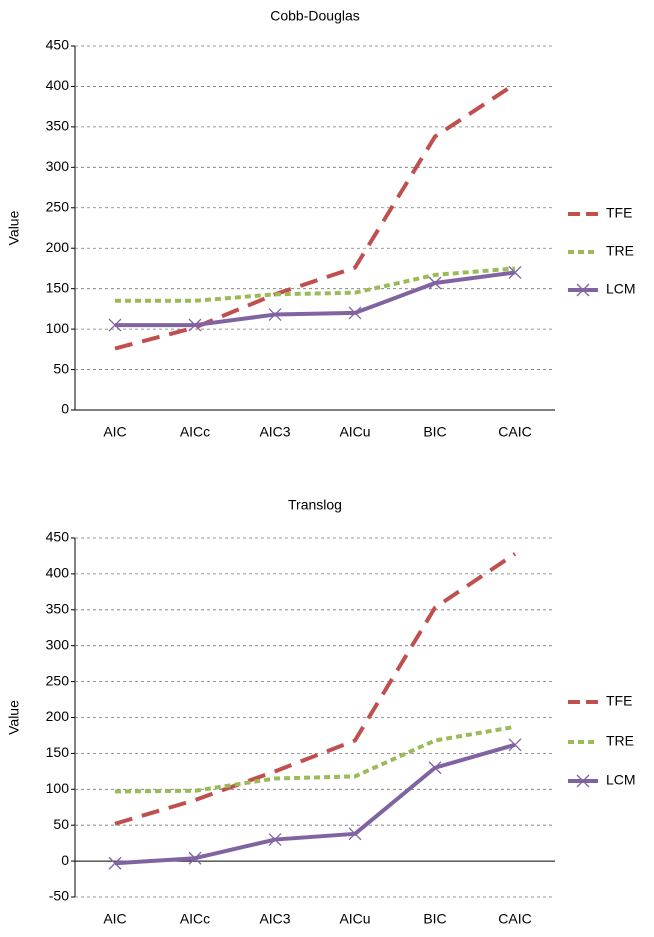  I want to click on chart-title: Translog, so click(315, 505).